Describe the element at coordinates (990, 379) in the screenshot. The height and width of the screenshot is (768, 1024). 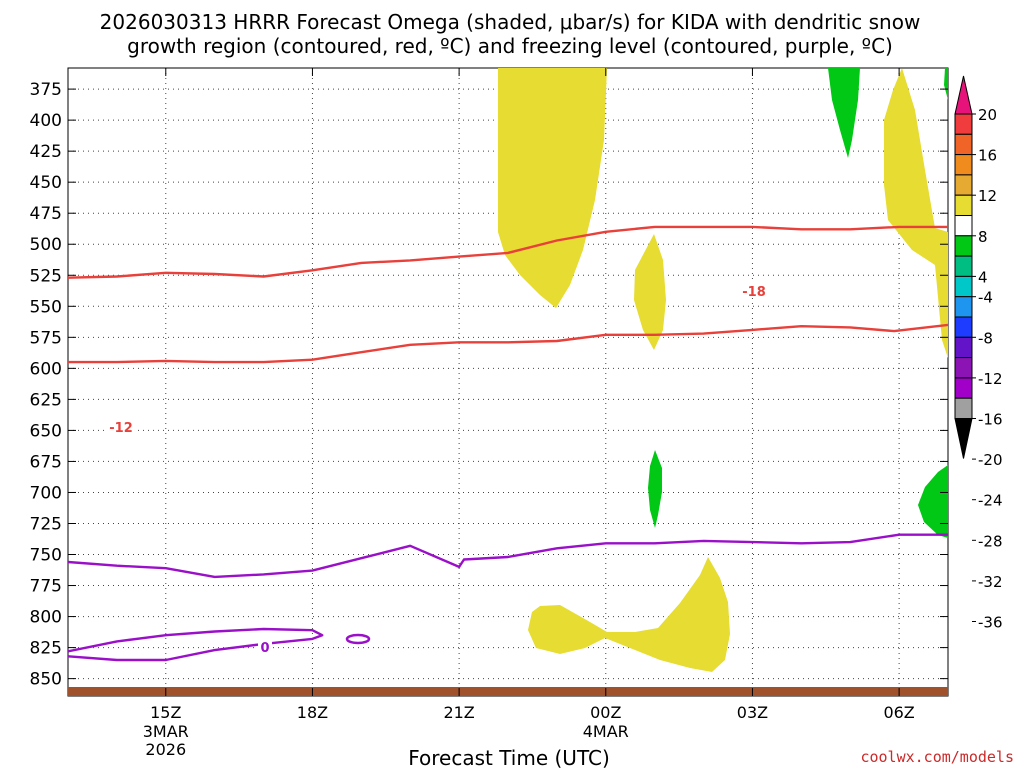
I see `colorbar-label-7: -12` at that location.